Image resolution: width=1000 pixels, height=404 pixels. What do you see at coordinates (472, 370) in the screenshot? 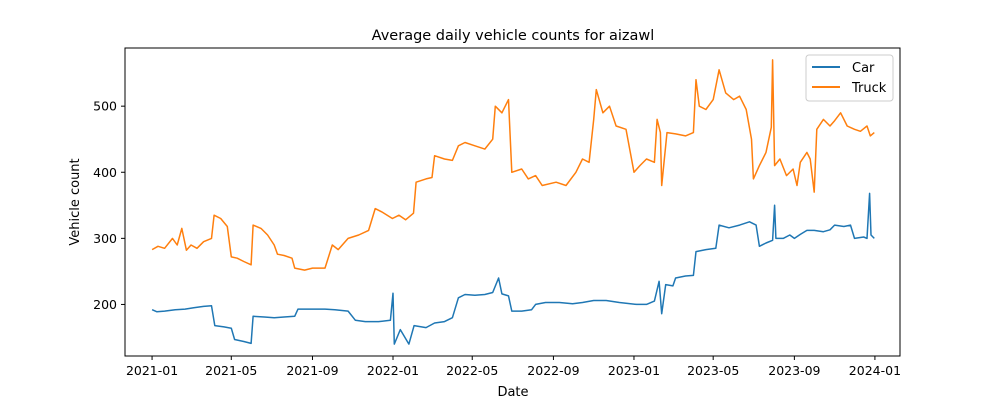
I see `x-tick-label: 2022-05` at bounding box center [472, 370].